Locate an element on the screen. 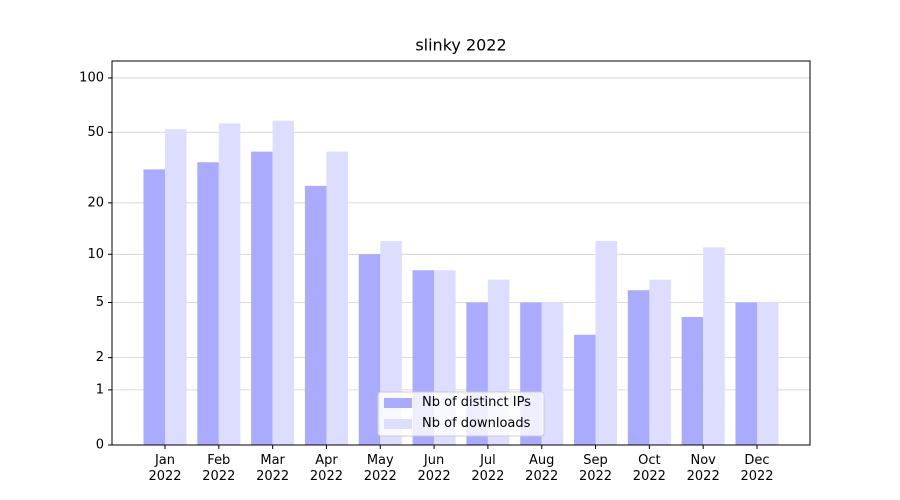 This screenshot has width=900, height=500. x-tick-label: May 2022 is located at coordinates (380, 468).